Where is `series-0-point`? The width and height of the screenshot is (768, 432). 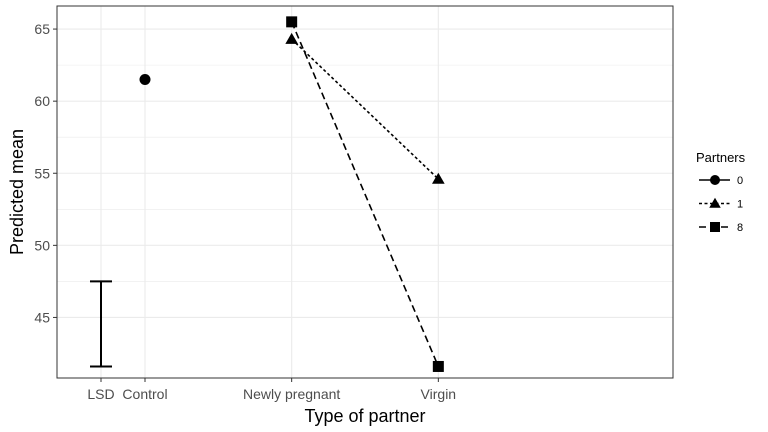
series-0-point is located at coordinates (145, 80).